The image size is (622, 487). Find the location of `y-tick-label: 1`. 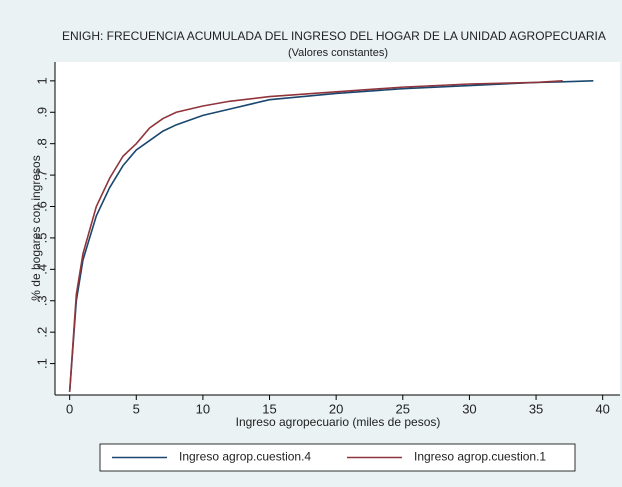

y-tick-label: 1 is located at coordinates (41, 80).